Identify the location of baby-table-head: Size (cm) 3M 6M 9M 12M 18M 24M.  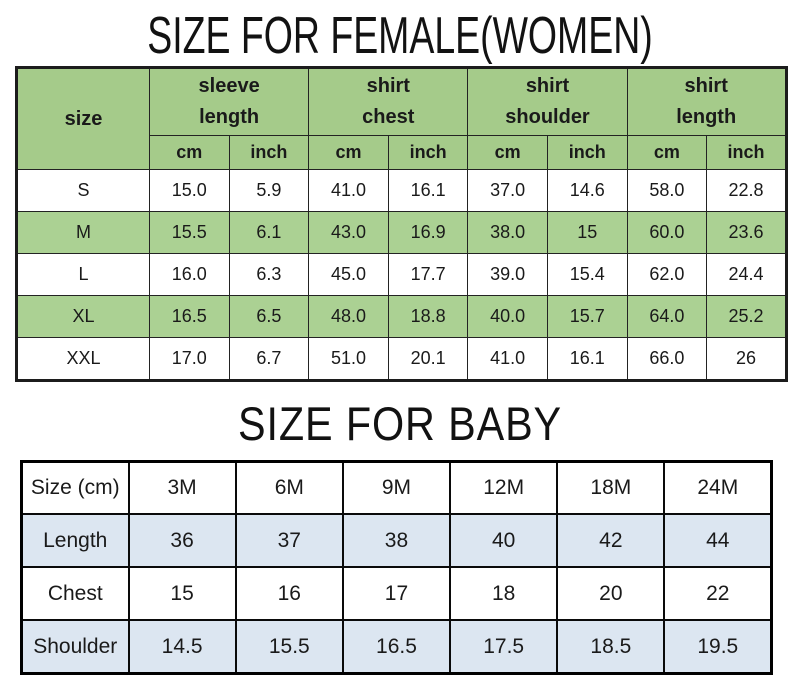
(396, 487).